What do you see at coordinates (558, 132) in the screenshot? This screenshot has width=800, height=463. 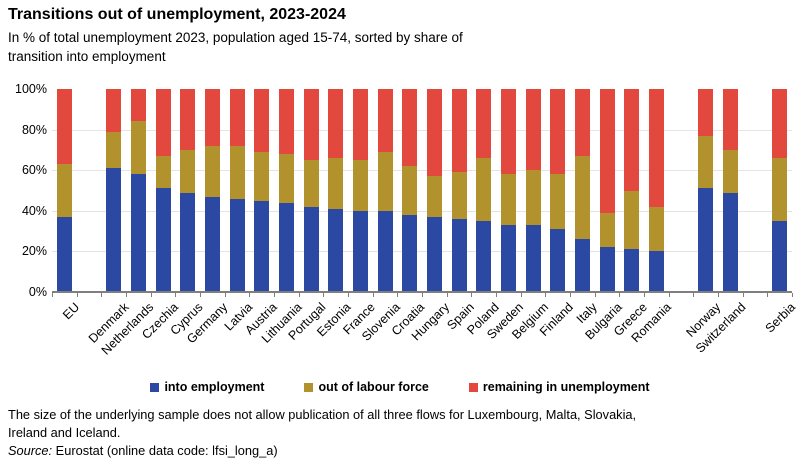 I see `bar-segment-finland-remaining-in-unemployment` at bounding box center [558, 132].